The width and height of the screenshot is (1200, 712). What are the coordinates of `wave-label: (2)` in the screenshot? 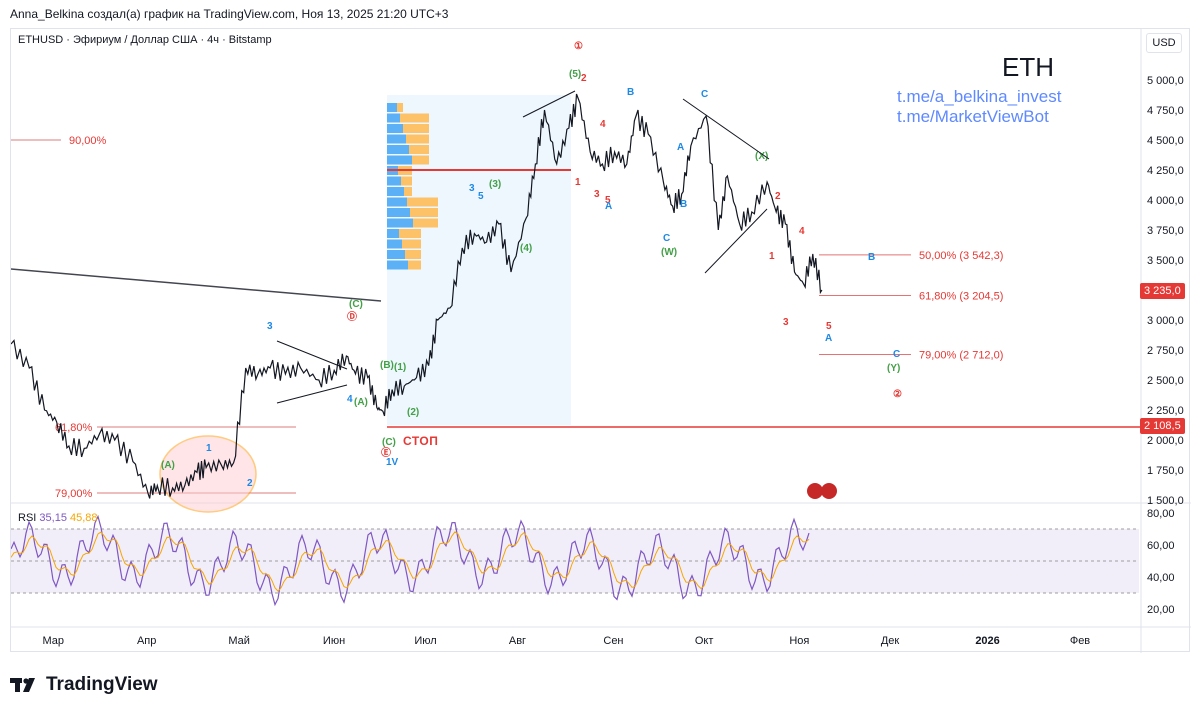 It's located at (413, 412).